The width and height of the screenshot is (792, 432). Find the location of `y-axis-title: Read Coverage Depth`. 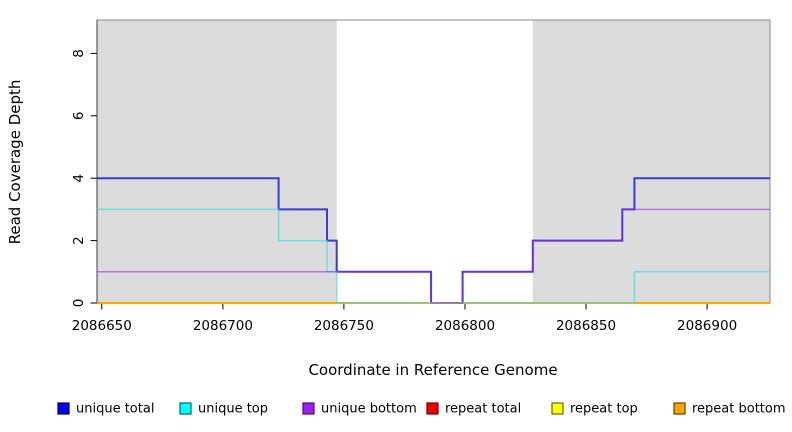

y-axis-title: Read Coverage Depth is located at coordinates (15, 162).